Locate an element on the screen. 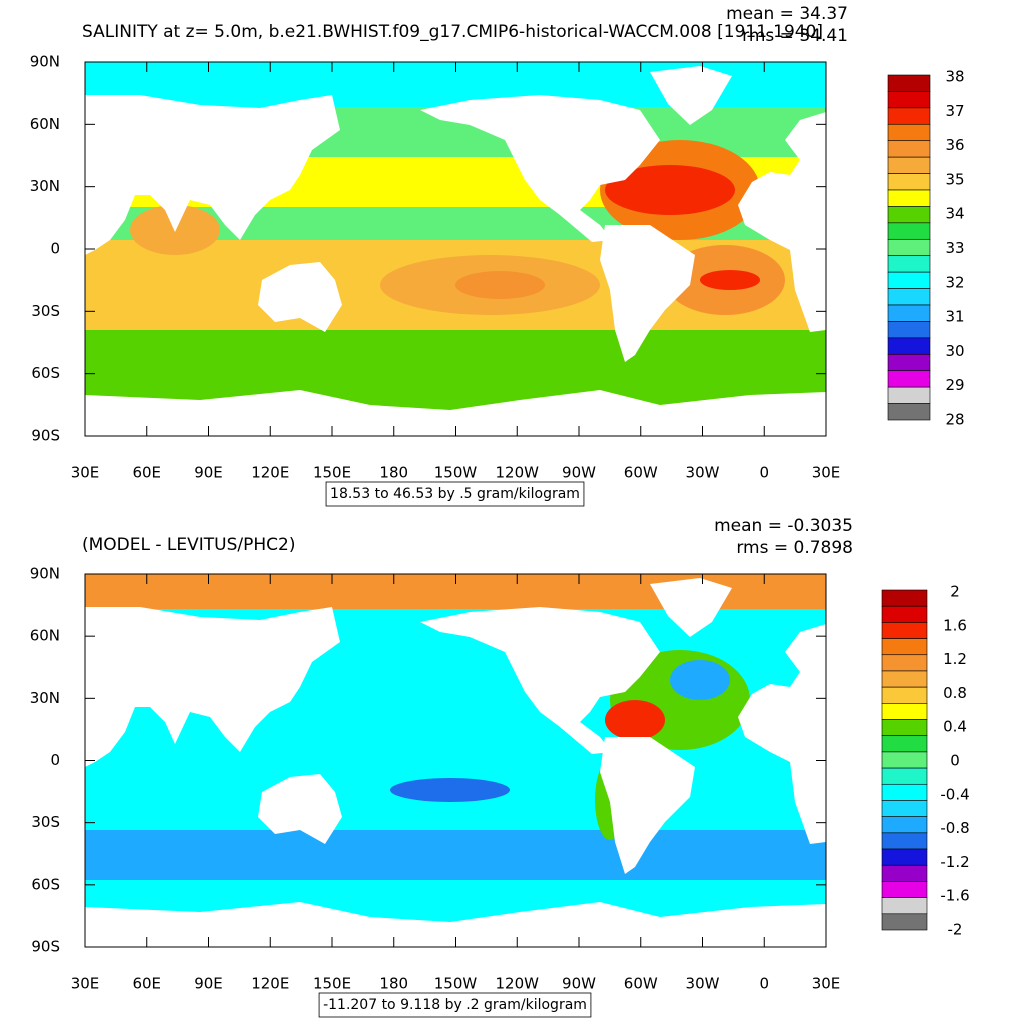 Image resolution: width=1024 pixels, height=1024 pixels. colorbar-label: 0 is located at coordinates (955, 761).